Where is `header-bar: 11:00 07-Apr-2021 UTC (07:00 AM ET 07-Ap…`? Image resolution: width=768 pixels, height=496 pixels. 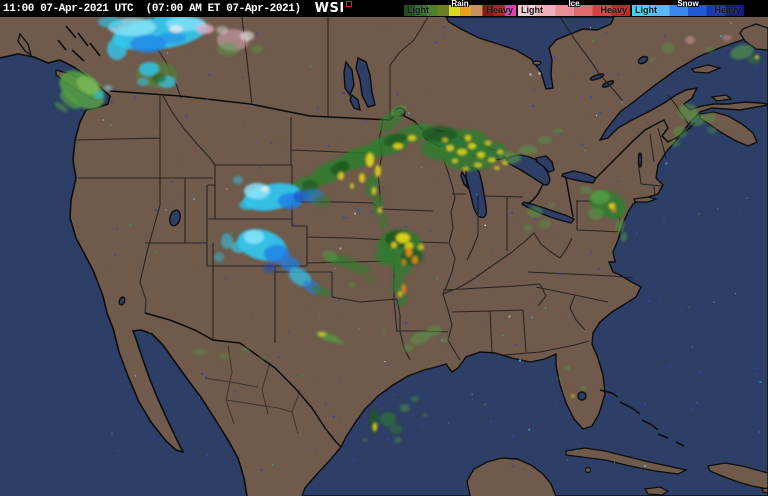
header-bar: 11:00 07-Apr-2021 UTC (07:00 AM ET 07-Ap… is located at coordinates (384, 8).